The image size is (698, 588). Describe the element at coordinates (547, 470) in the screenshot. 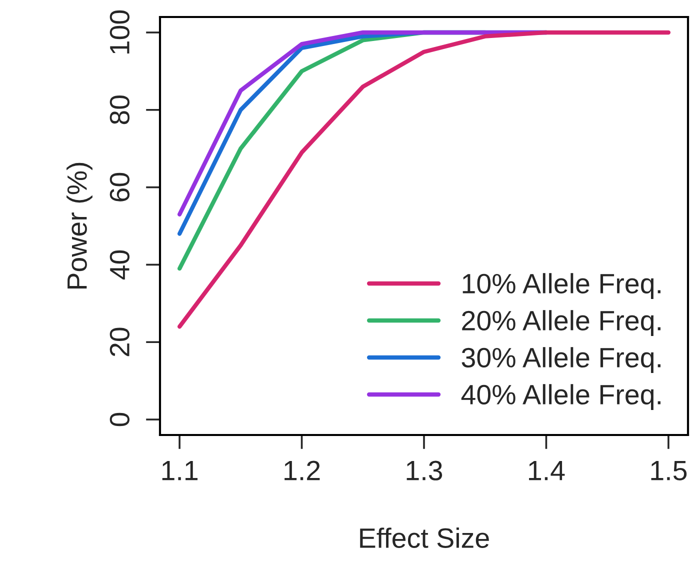

I see `x-tick-label: 1.4` at that location.